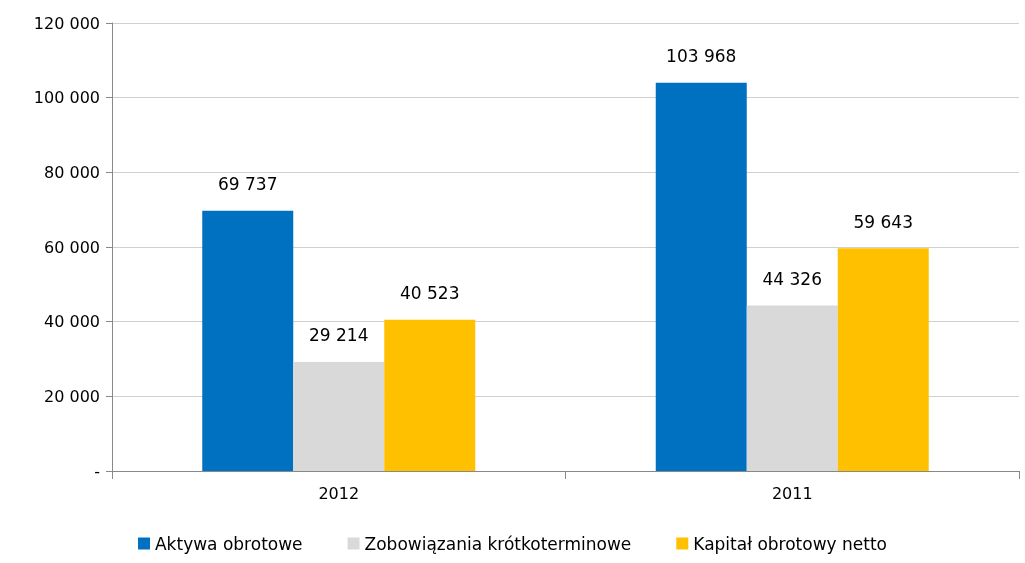  Describe the element at coordinates (97, 471) in the screenshot. I see `y-tick-label: -` at that location.